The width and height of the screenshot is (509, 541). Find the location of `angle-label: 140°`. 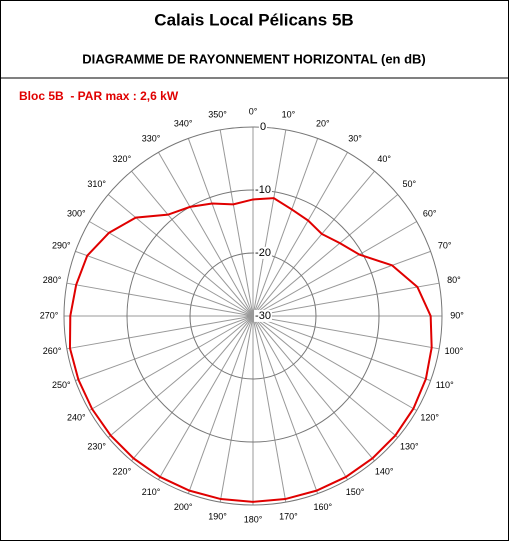

angle-label: 140° is located at coordinates (384, 472).